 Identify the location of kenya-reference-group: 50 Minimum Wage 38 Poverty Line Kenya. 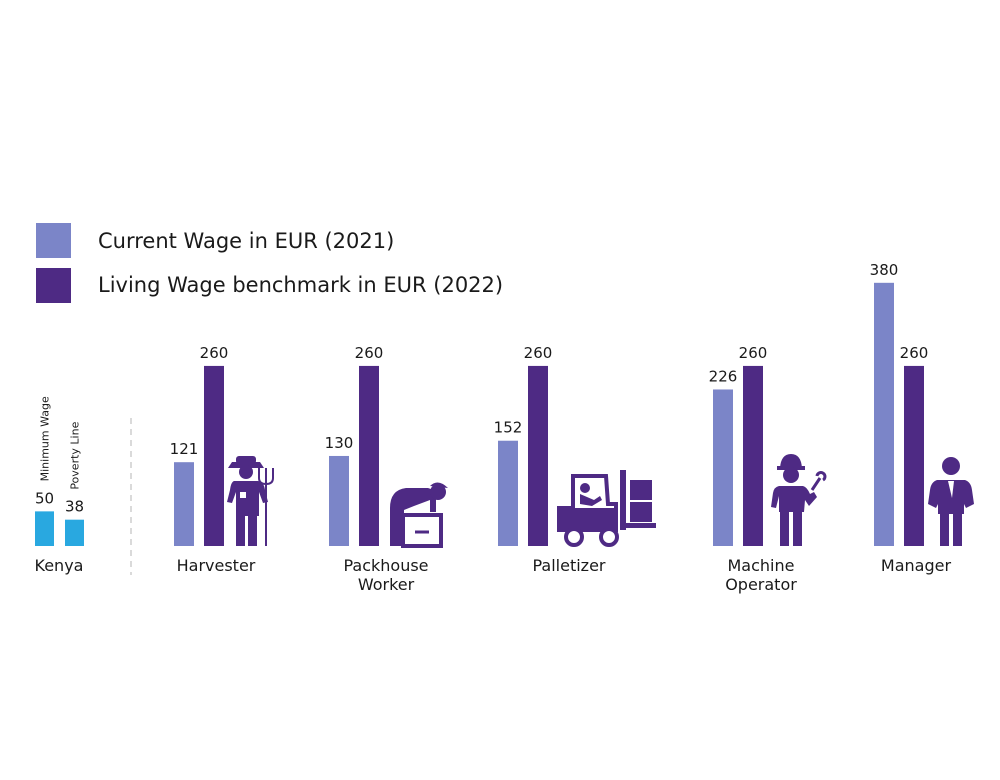
(60, 485).